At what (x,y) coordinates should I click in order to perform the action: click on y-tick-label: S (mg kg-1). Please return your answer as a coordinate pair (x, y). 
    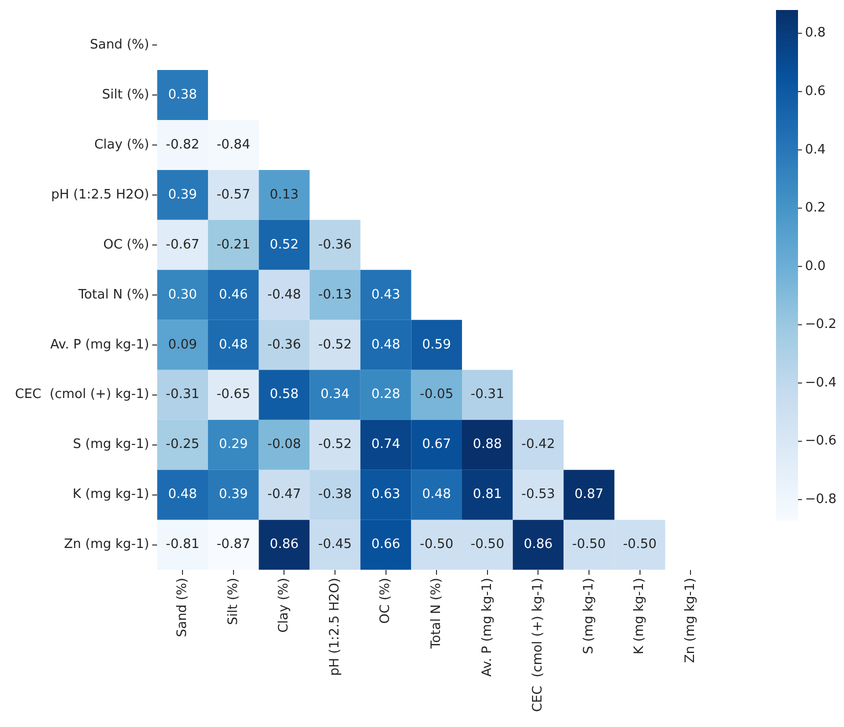
    Looking at the image, I should click on (111, 444).